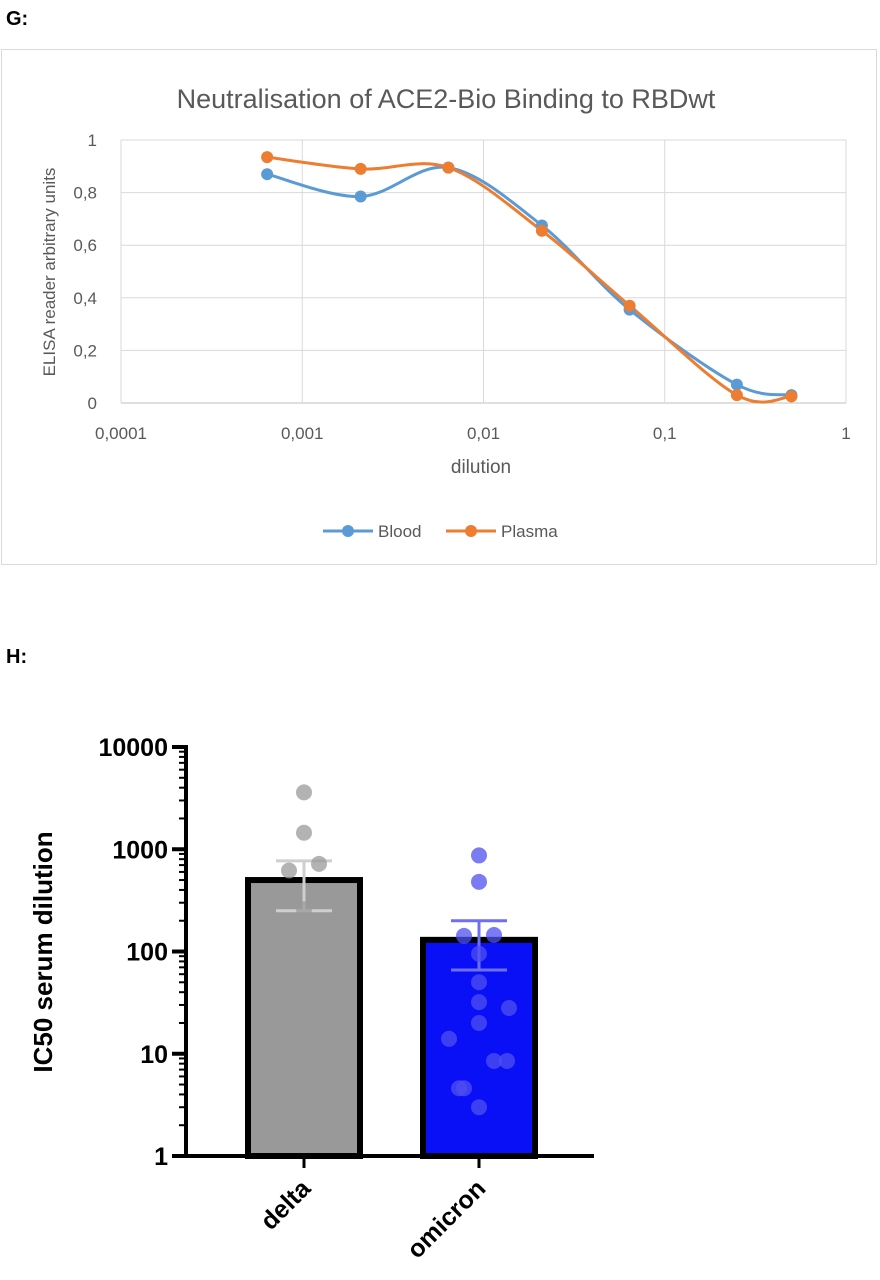 This screenshot has width=880, height=1280. I want to click on y-tick-label: 0,6, so click(85, 245).